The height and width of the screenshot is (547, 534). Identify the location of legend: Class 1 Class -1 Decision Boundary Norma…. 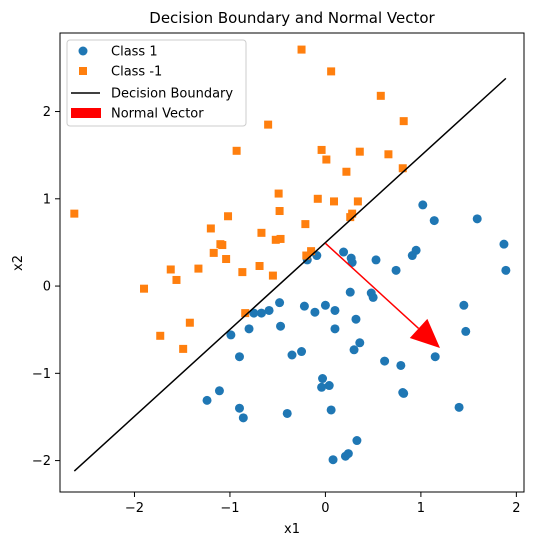
(156, 83).